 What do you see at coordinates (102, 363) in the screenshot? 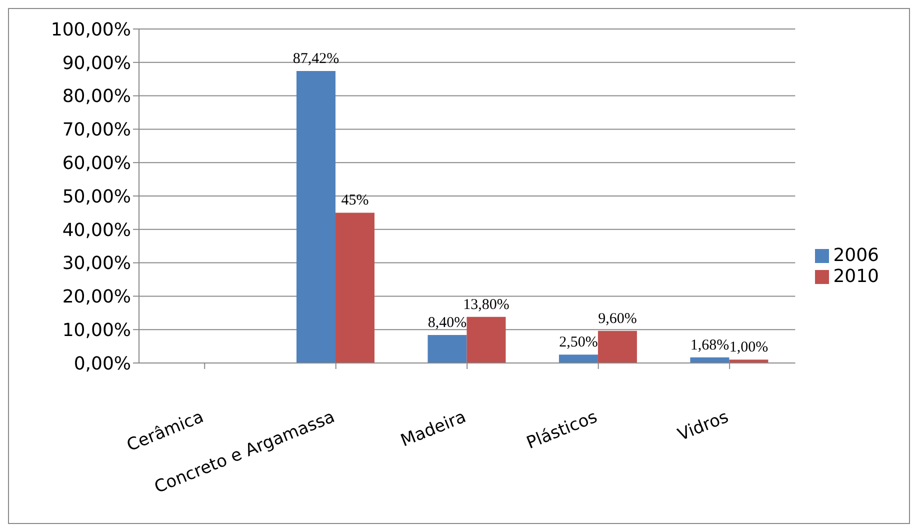
I see `y-tick-label: 0,00%` at bounding box center [102, 363].